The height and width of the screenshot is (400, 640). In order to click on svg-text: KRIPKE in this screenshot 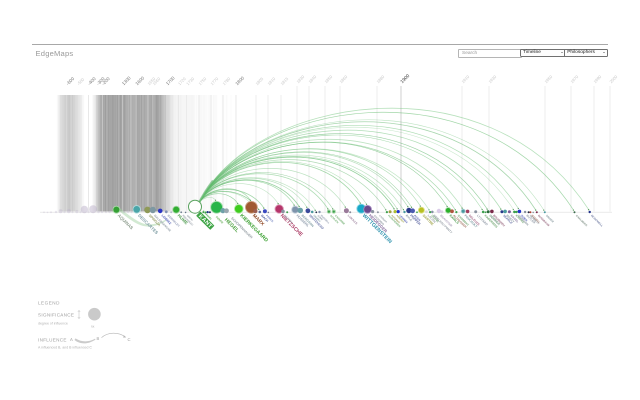, I will do `click(520, 219)`.